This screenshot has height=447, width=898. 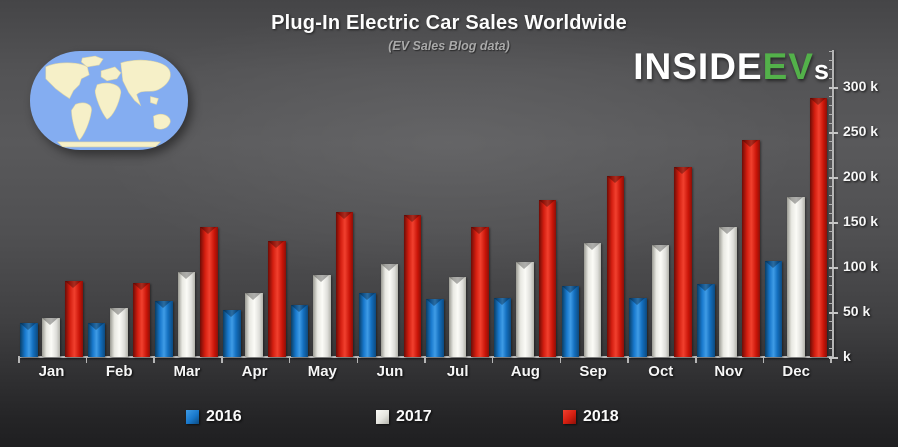 What do you see at coordinates (818, 227) in the screenshot?
I see `bar-2018-dec` at bounding box center [818, 227].